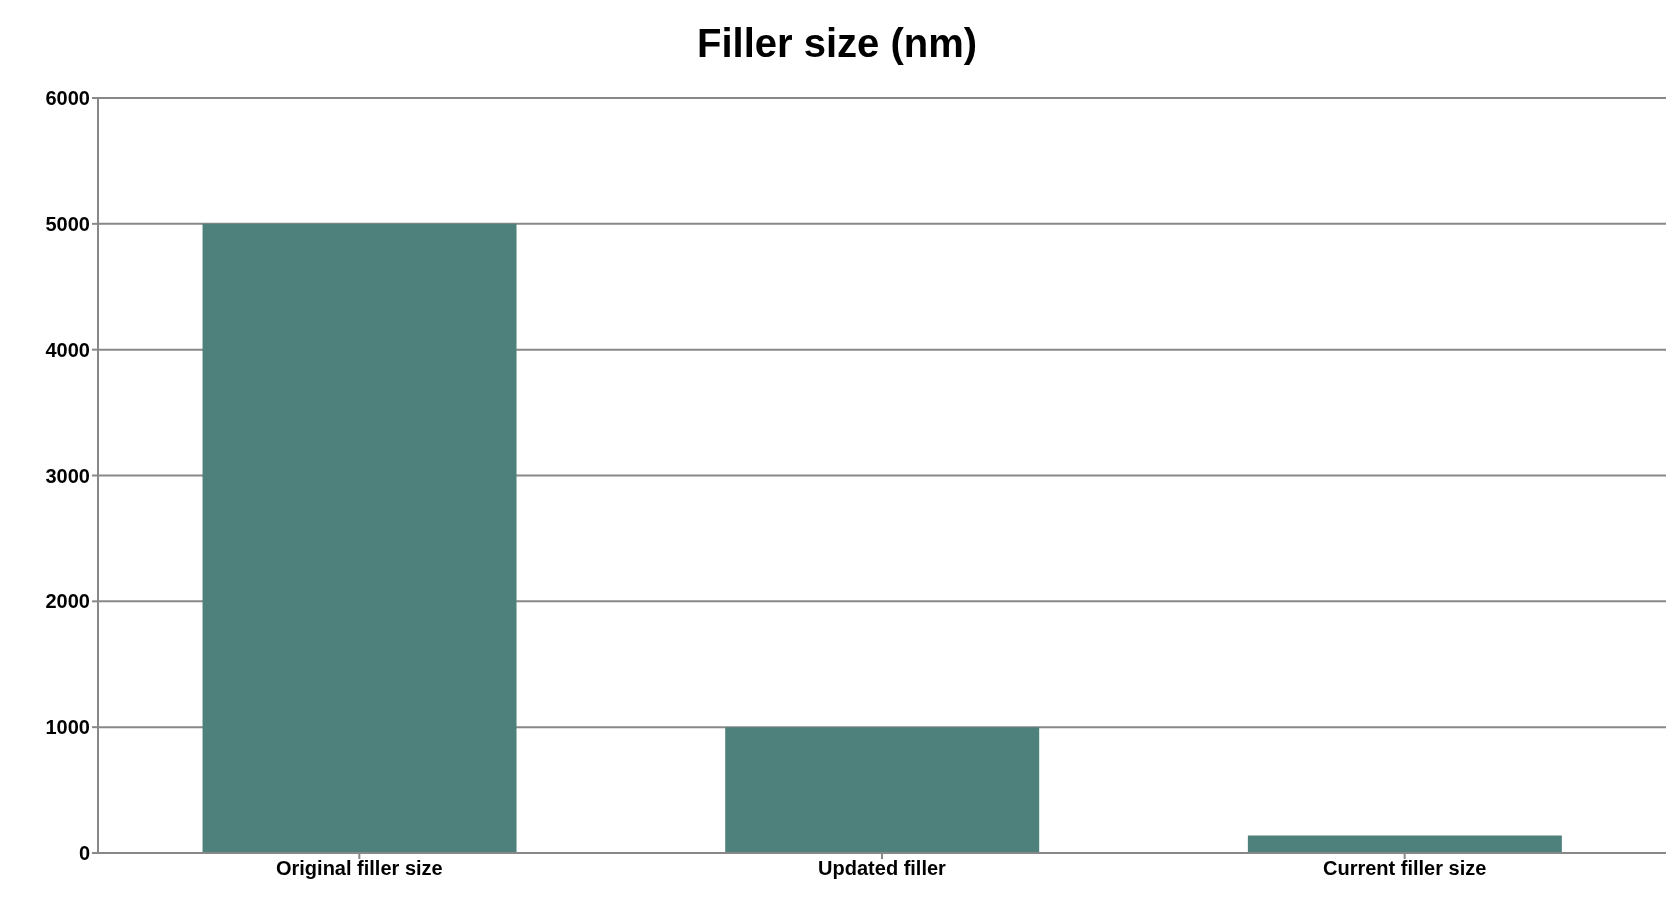  What do you see at coordinates (882, 868) in the screenshot?
I see `x-tick-label: Updated filler` at bounding box center [882, 868].